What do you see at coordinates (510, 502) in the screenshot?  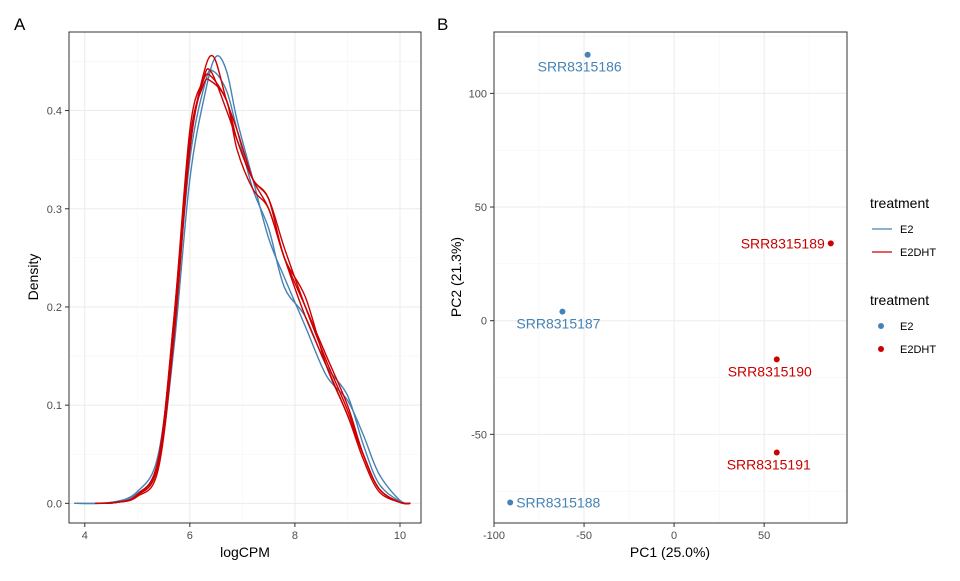 I see `pca-point-srr8315188` at bounding box center [510, 502].